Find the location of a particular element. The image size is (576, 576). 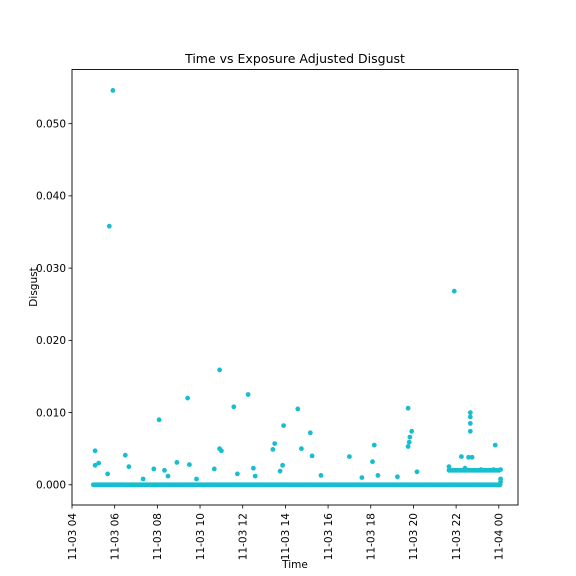

chart-title: Time vs Exposure Adjusted Disgust is located at coordinates (294, 58).